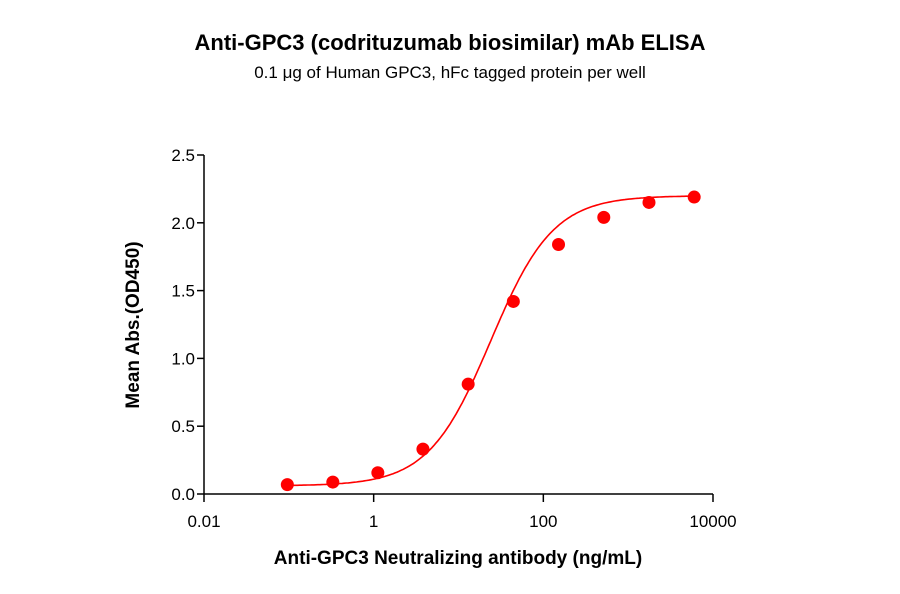 The width and height of the screenshot is (900, 594). Describe the element at coordinates (373, 521) in the screenshot. I see `x-tick-label: 1` at that location.